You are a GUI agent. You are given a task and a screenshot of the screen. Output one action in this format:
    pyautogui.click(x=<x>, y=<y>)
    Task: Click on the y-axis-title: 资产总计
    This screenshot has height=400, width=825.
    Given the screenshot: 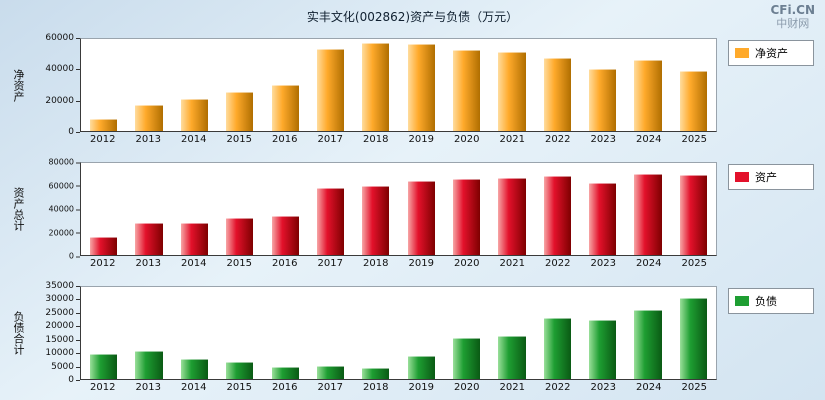 What is the action you would take?
    pyautogui.click(x=18, y=209)
    